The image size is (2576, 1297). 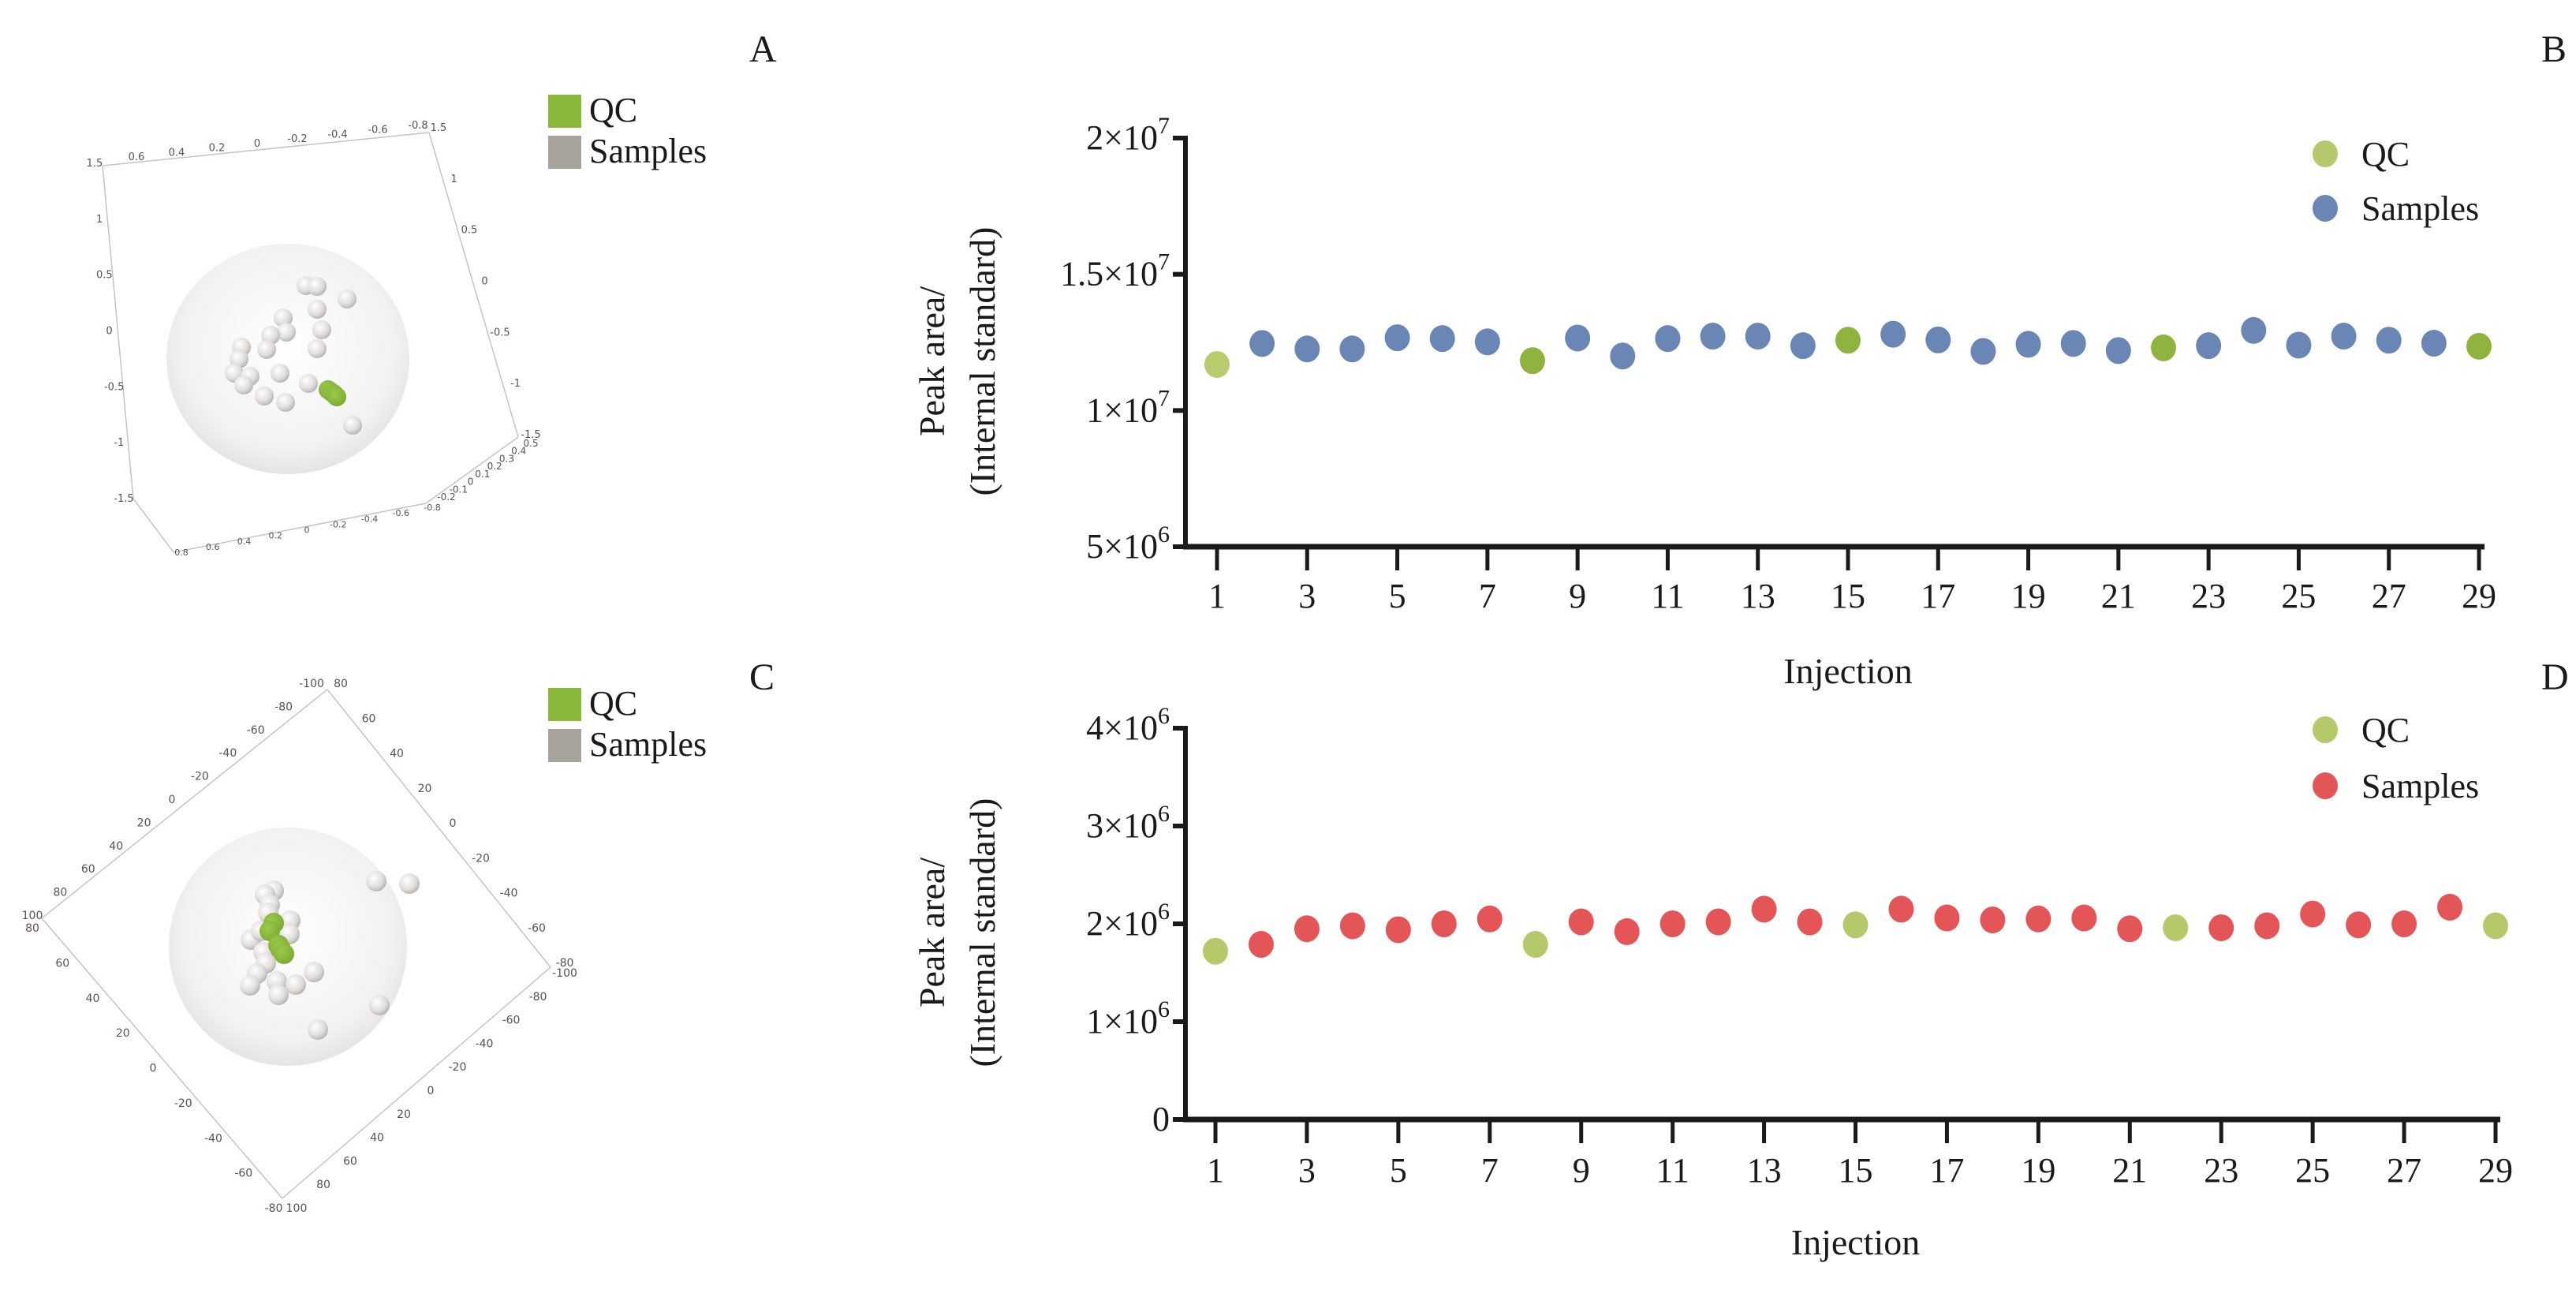 I want to click on x-tick-label: 3, so click(x=1307, y=596).